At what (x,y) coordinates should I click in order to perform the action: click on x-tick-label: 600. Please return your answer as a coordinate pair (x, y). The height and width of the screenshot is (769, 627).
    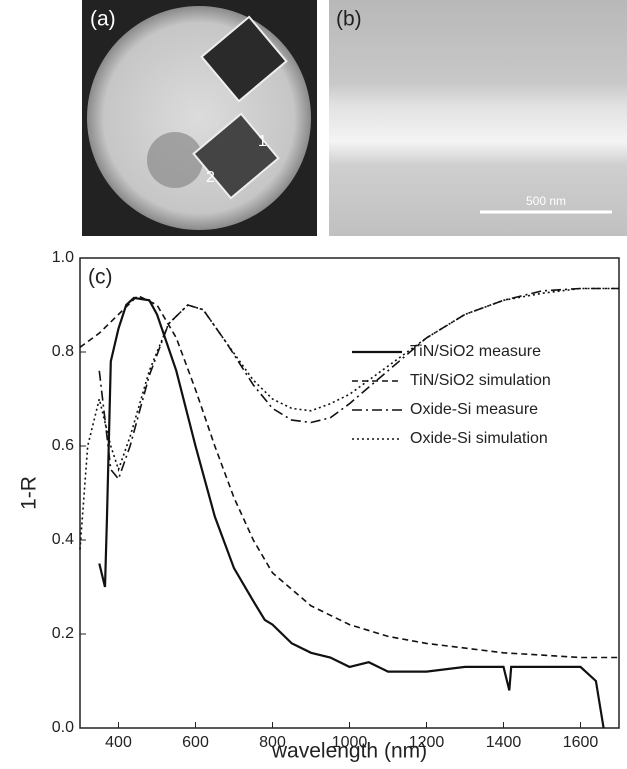
    Looking at the image, I should click on (195, 742).